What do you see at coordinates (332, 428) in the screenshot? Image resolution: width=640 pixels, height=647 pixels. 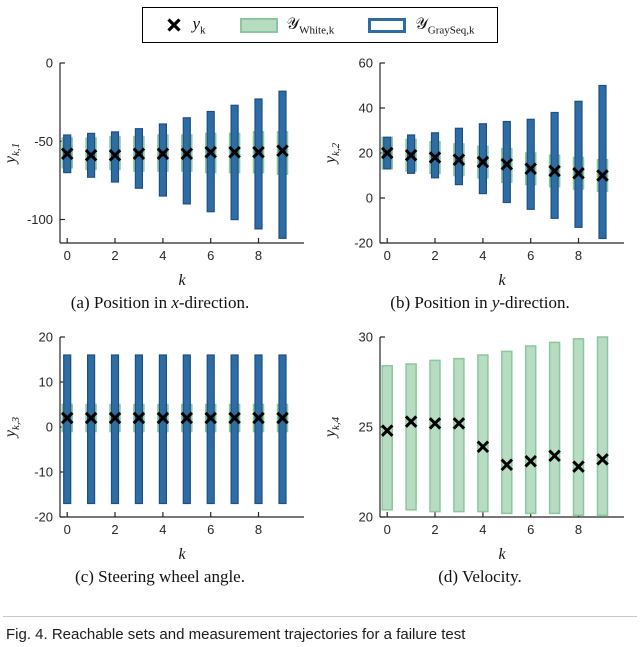 I see `svg-text: yk,4` at bounding box center [332, 428].